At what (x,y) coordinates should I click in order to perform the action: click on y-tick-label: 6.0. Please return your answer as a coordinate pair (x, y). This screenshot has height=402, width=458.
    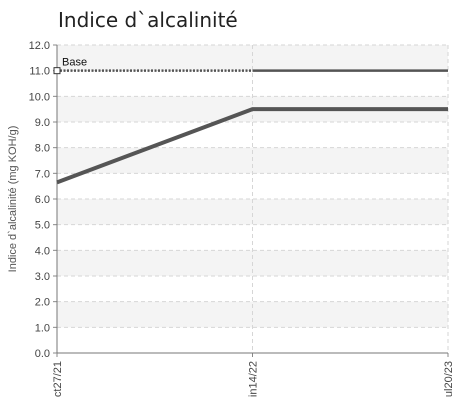
    Looking at the image, I should click on (42, 200).